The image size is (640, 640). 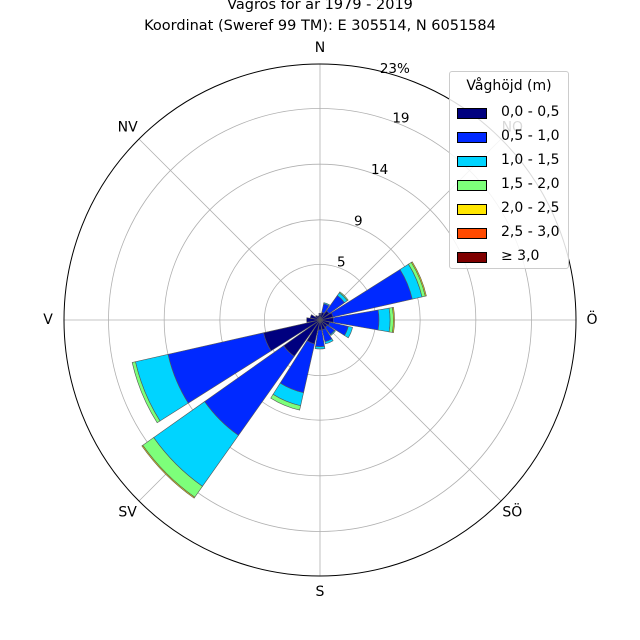 What do you see at coordinates (530, 184) in the screenshot?
I see `legend-label: 1,5 - 2,0` at bounding box center [530, 184].